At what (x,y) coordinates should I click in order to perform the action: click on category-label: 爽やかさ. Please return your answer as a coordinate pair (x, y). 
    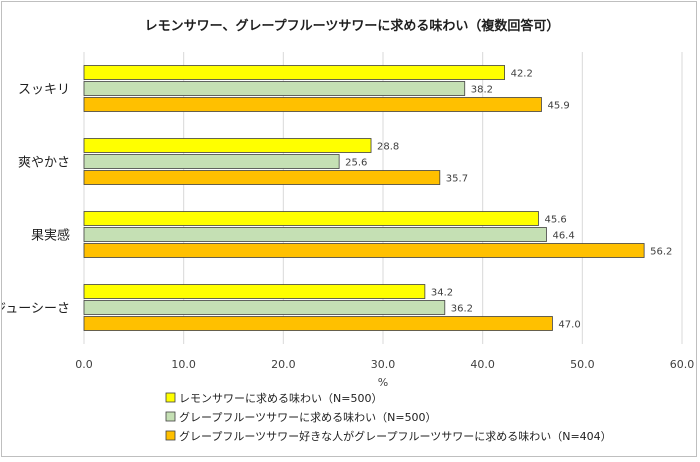
    Looking at the image, I should click on (44, 163).